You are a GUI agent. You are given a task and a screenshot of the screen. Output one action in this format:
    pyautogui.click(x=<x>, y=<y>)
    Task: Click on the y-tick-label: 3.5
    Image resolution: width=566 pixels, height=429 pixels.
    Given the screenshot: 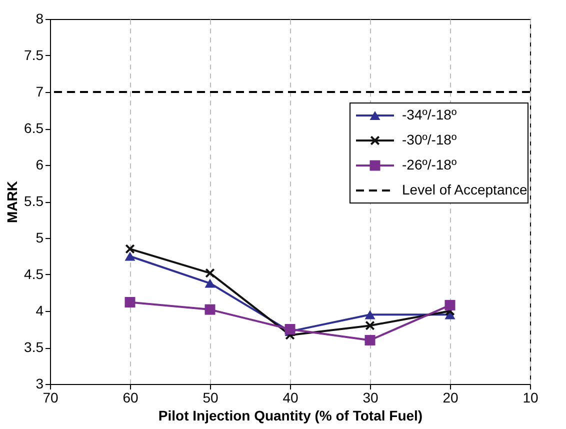 What is the action you would take?
    pyautogui.click(x=34, y=347)
    